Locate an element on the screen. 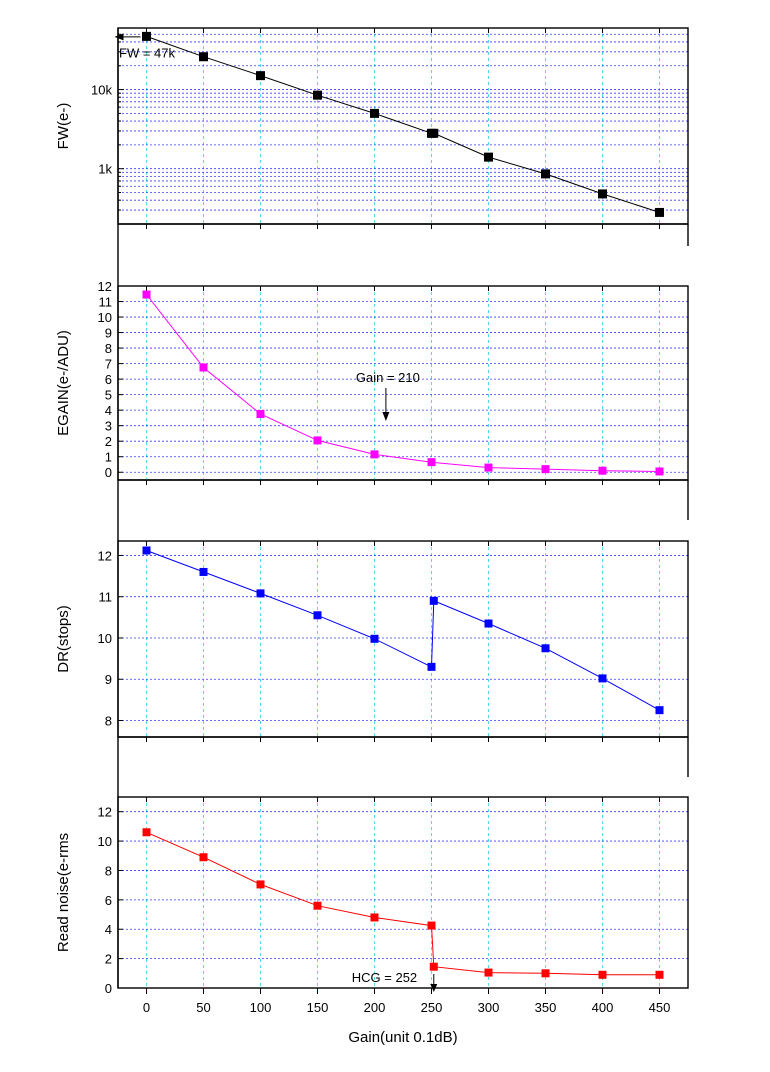 The height and width of the screenshot is (1072, 770). rn-ytick-label: 4 is located at coordinates (108, 929).